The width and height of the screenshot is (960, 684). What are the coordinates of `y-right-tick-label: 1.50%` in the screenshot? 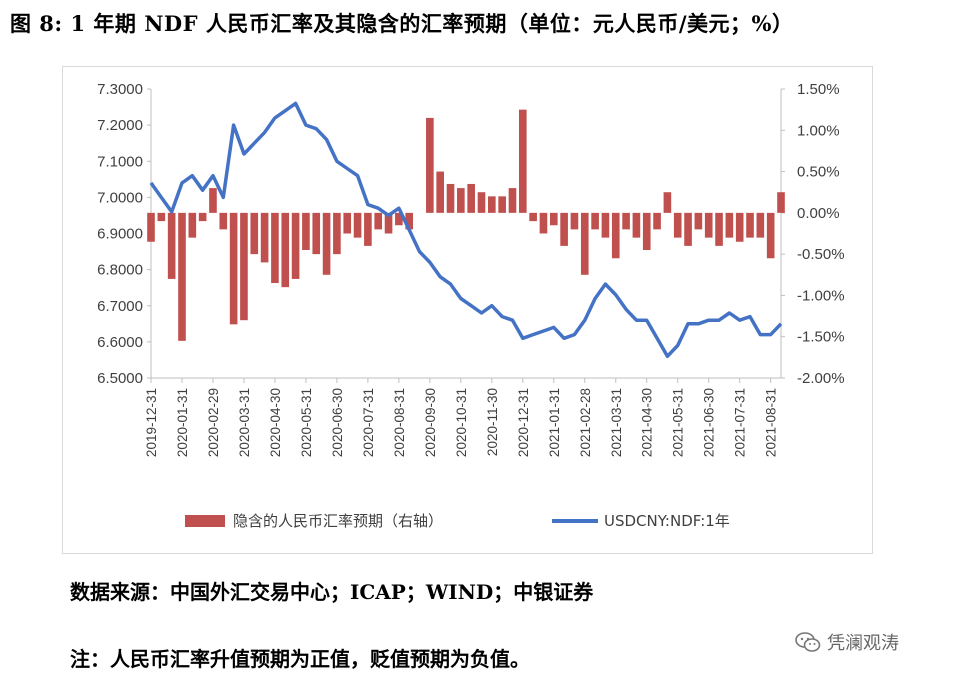 It's located at (818, 89).